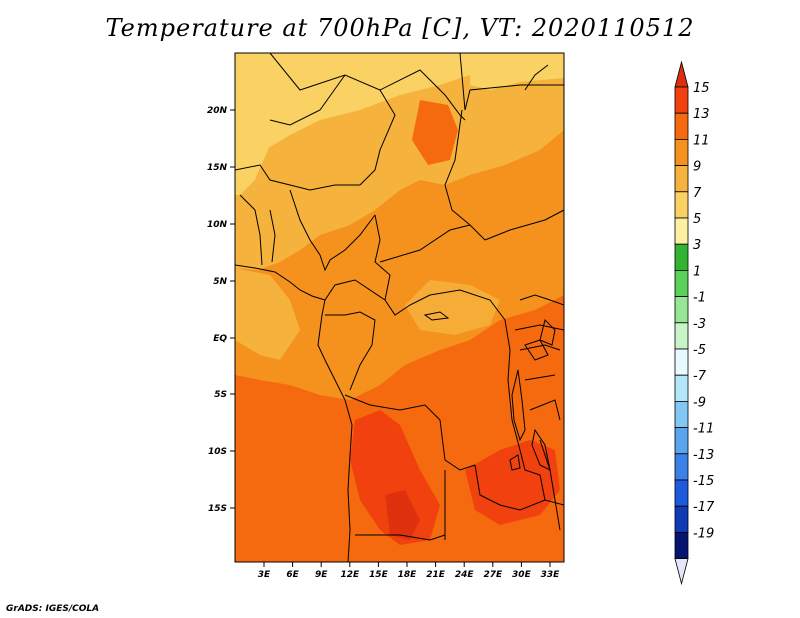 The width and height of the screenshot is (800, 618). I want to click on field-11-13-north, so click(435, 132).